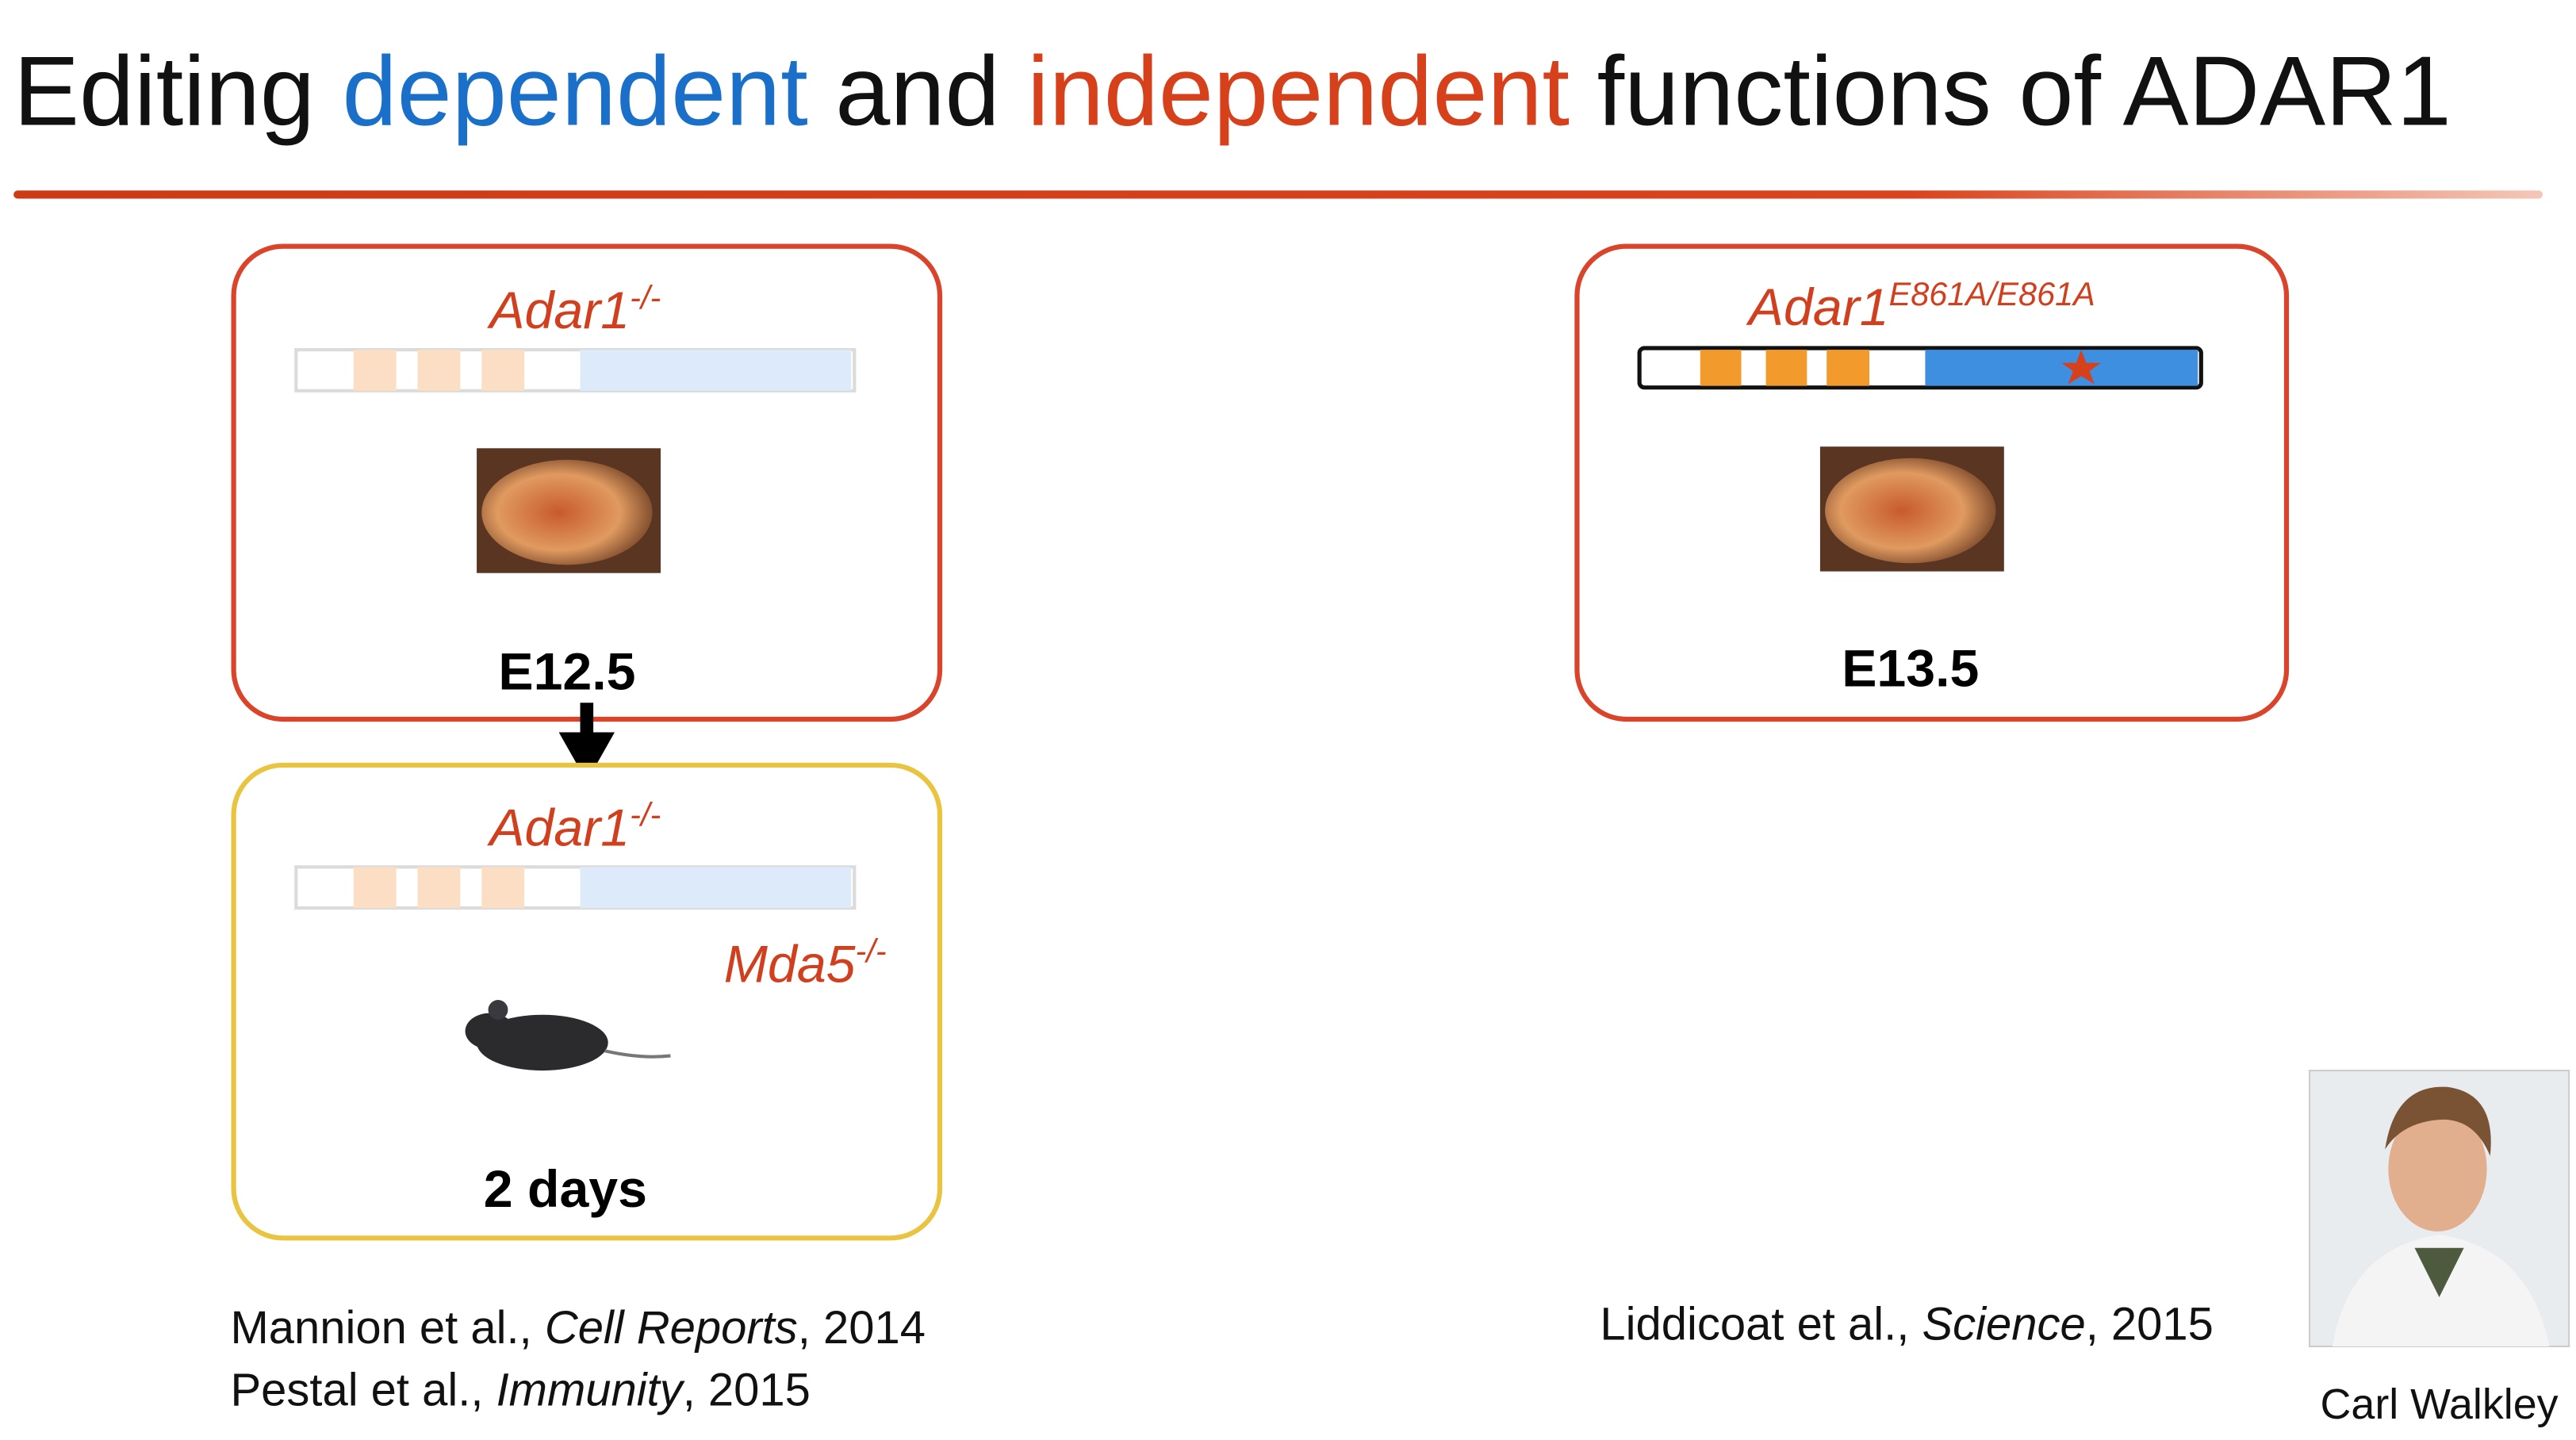  Describe the element at coordinates (387, 1328) in the screenshot. I see `citation-authors: Mannion et al.,` at that location.